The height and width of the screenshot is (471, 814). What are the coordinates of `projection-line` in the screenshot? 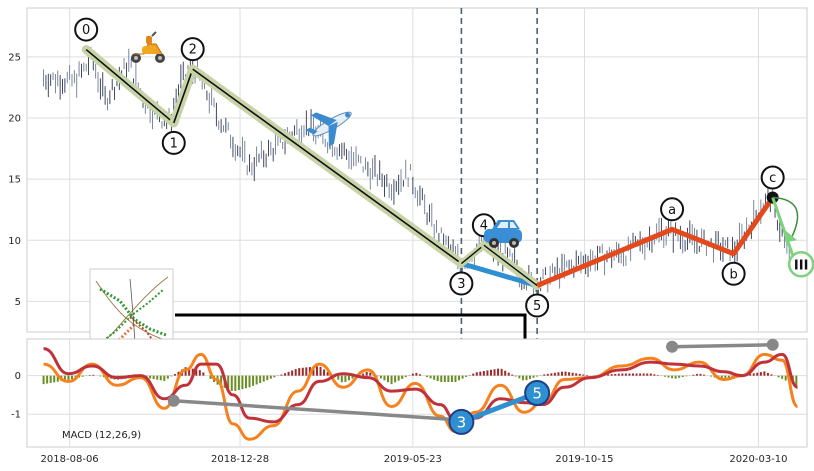 It's located at (784, 230).